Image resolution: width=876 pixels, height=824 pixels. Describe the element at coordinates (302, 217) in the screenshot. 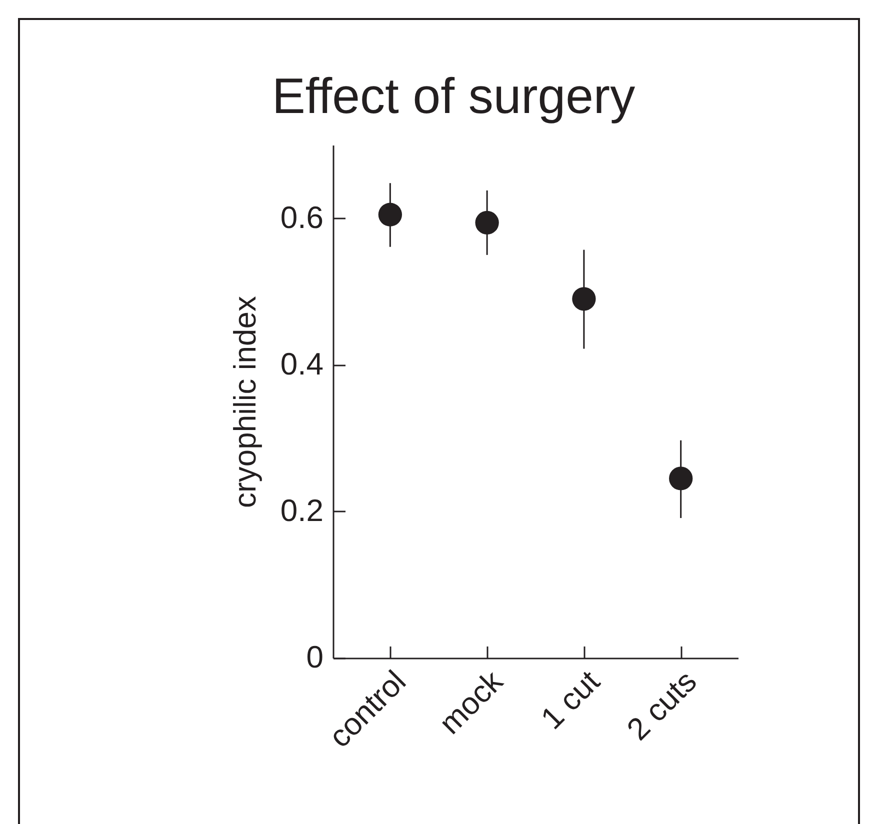

I see `y-tick-label: 0.6` at that location.